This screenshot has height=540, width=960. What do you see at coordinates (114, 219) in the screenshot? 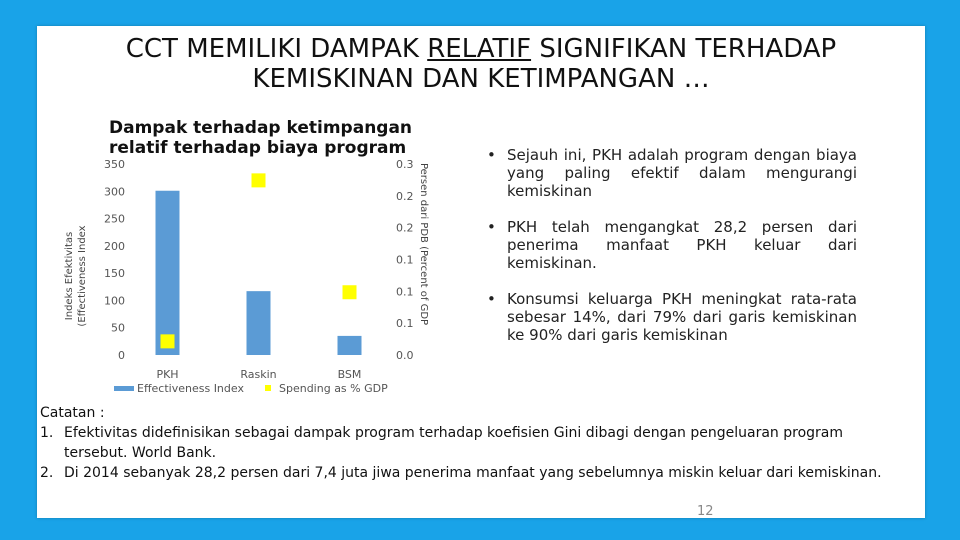
I see `y-tick-label: 250` at bounding box center [114, 219].